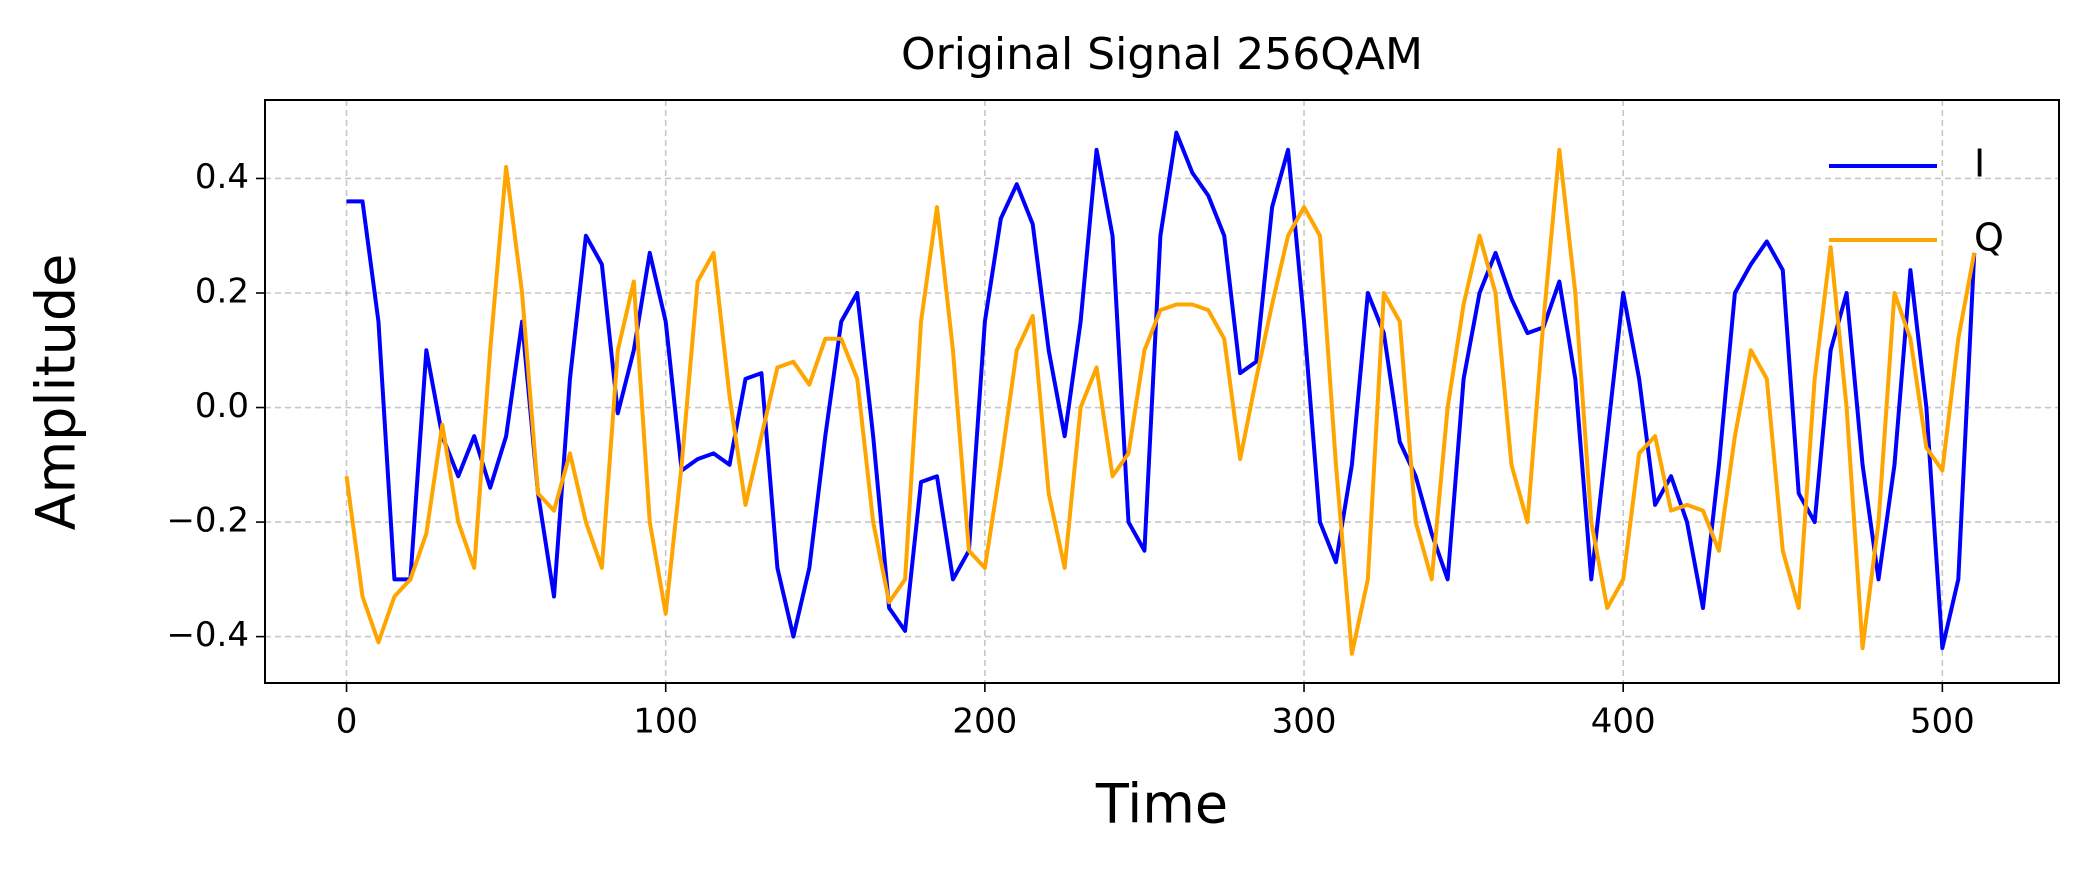 The image size is (2076, 870). What do you see at coordinates (222, 406) in the screenshot?
I see `y-tick-label: 0.0` at bounding box center [222, 406].